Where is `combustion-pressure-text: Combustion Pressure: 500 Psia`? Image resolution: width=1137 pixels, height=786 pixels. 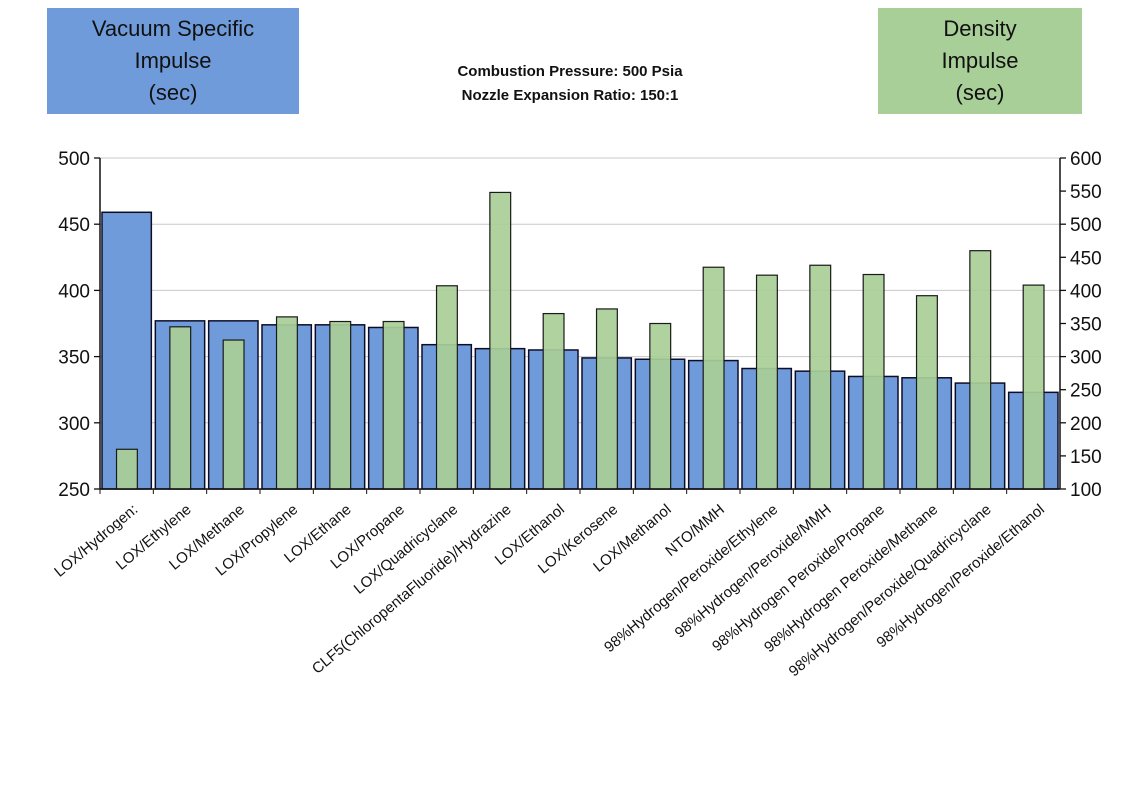 combustion-pressure-text: Combustion Pressure: 500 Psia is located at coordinates (570, 71).